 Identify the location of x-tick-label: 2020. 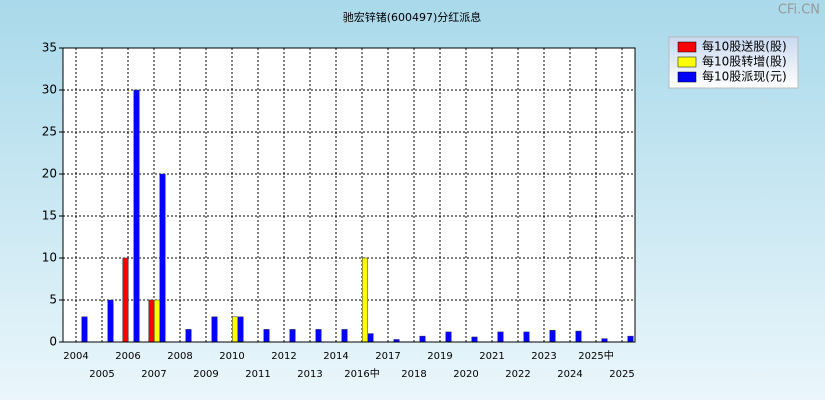
(465, 374).